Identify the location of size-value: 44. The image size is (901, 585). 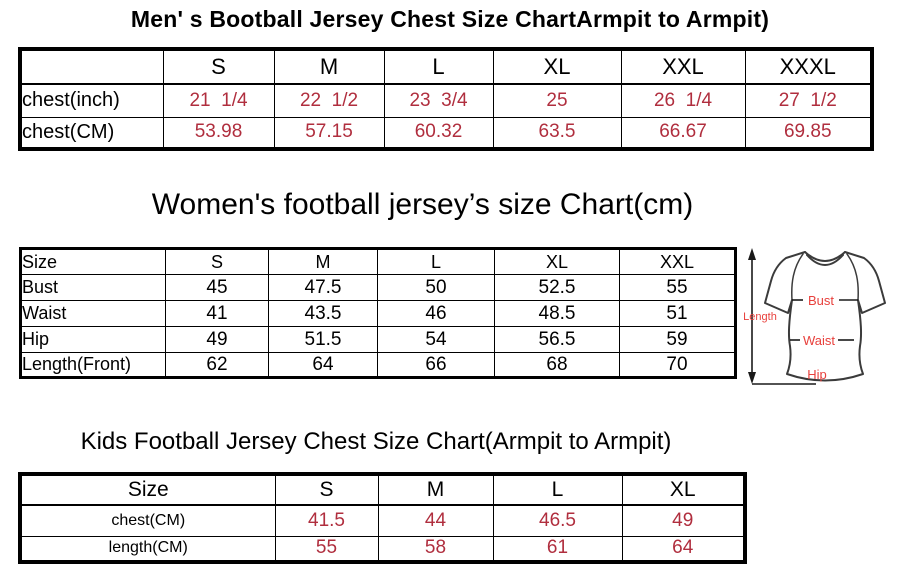
(435, 520).